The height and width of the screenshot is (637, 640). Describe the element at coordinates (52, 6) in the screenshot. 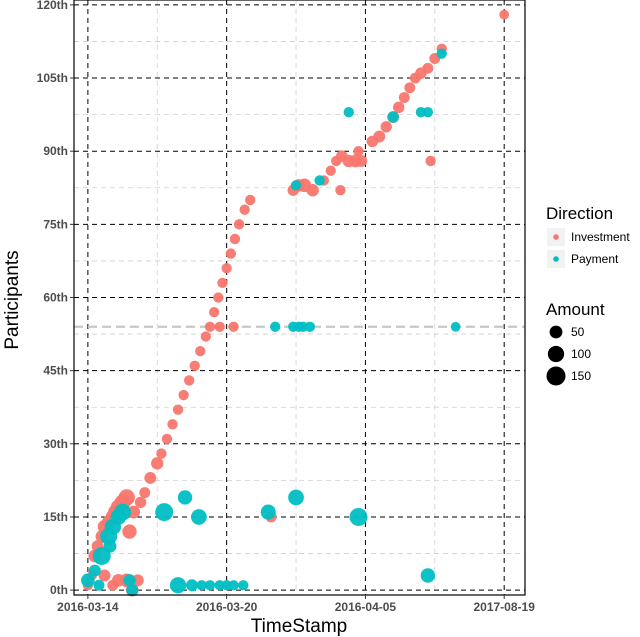

I see `y-tick-label: 120th` at that location.